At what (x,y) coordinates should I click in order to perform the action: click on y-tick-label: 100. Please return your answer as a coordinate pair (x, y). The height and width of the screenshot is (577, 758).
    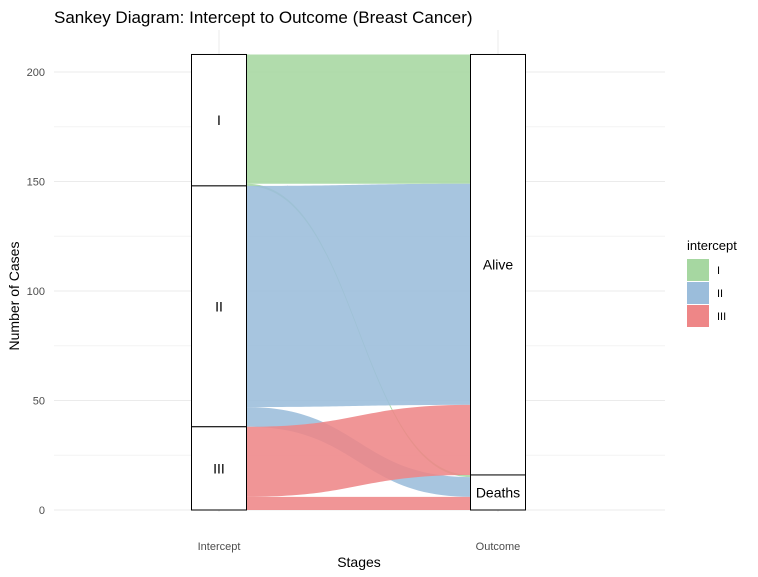
    Looking at the image, I should click on (36, 292).